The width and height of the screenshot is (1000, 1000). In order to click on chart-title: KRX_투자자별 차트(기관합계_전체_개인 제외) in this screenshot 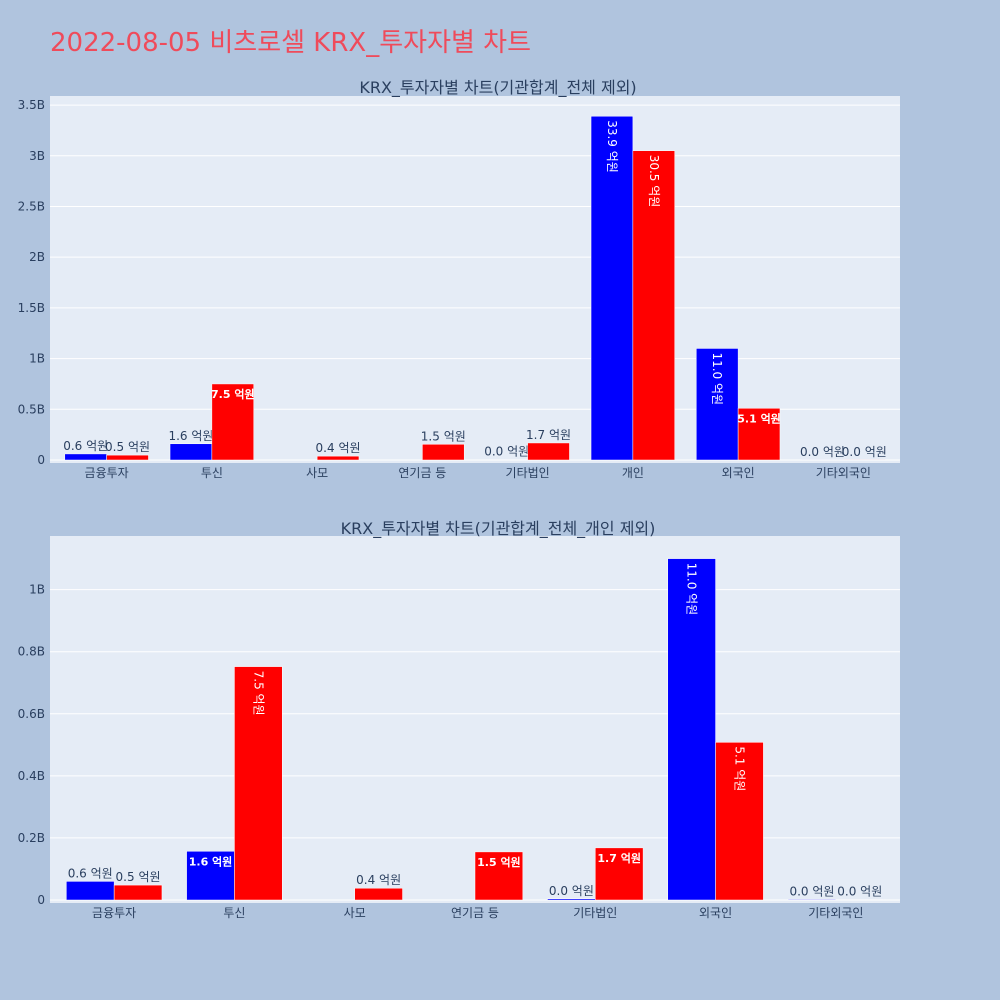, I will do `click(498, 529)`.